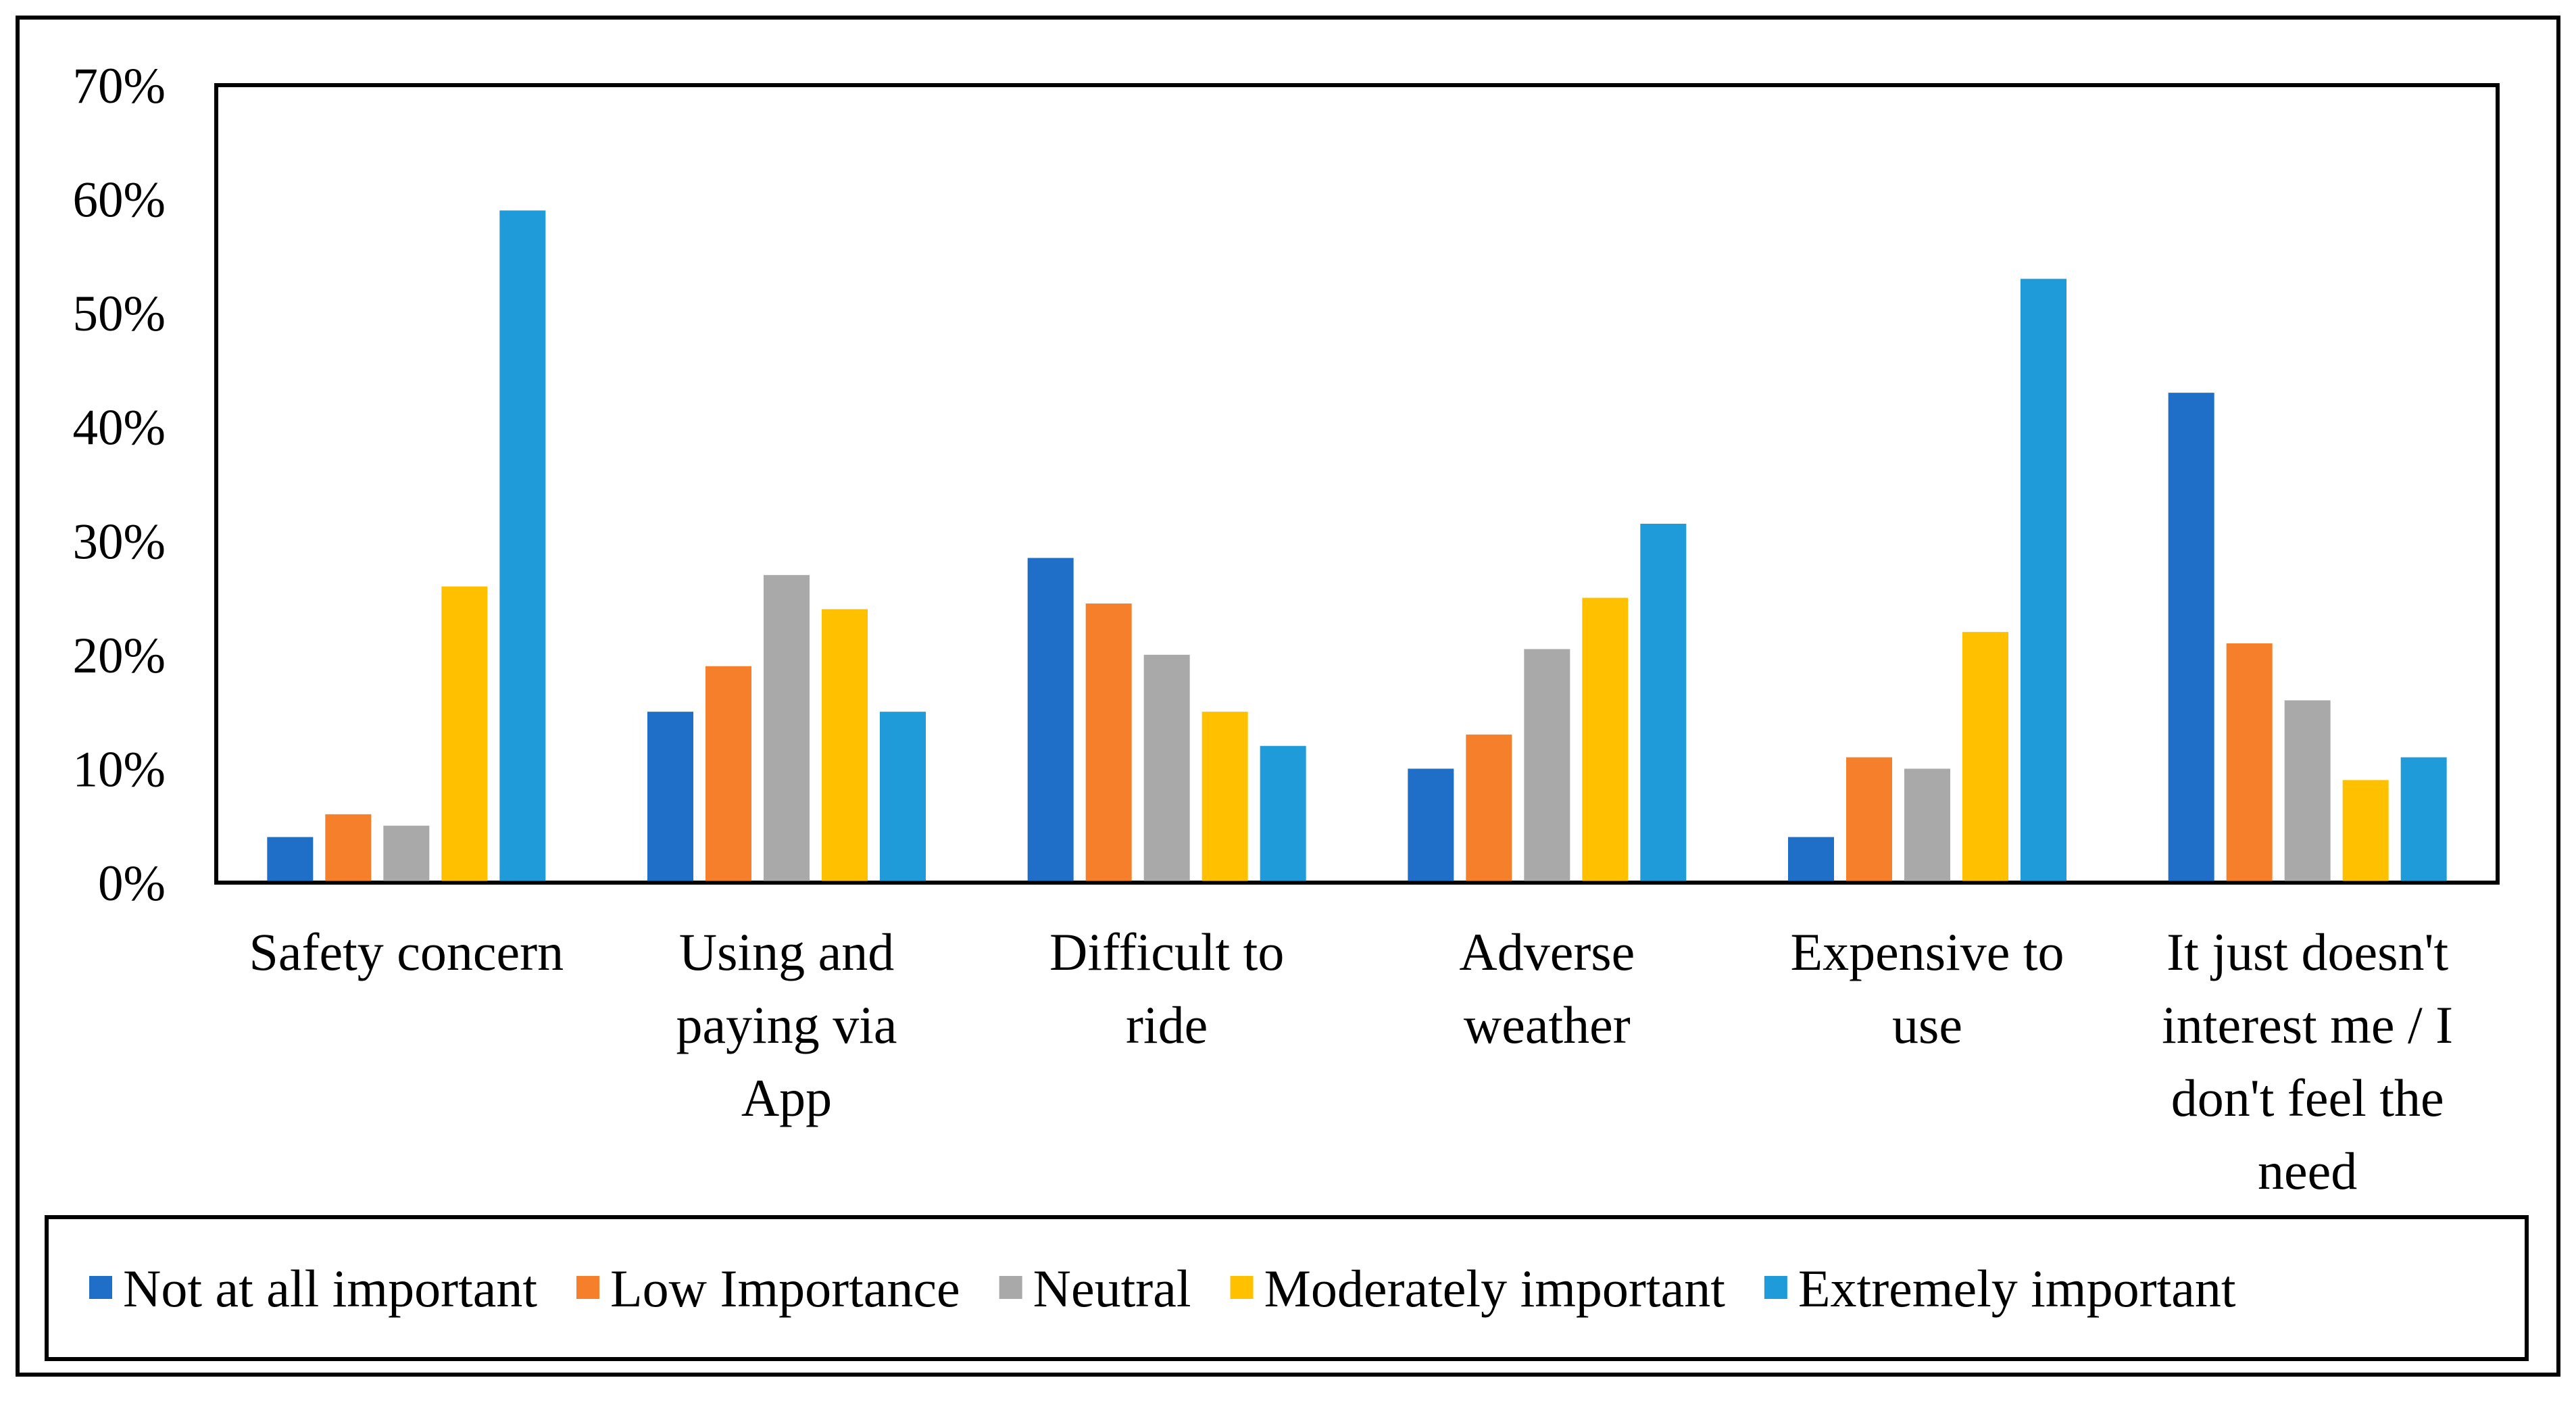 The image size is (2576, 1403). What do you see at coordinates (132, 884) in the screenshot?
I see `y-tick-label: 0%` at bounding box center [132, 884].